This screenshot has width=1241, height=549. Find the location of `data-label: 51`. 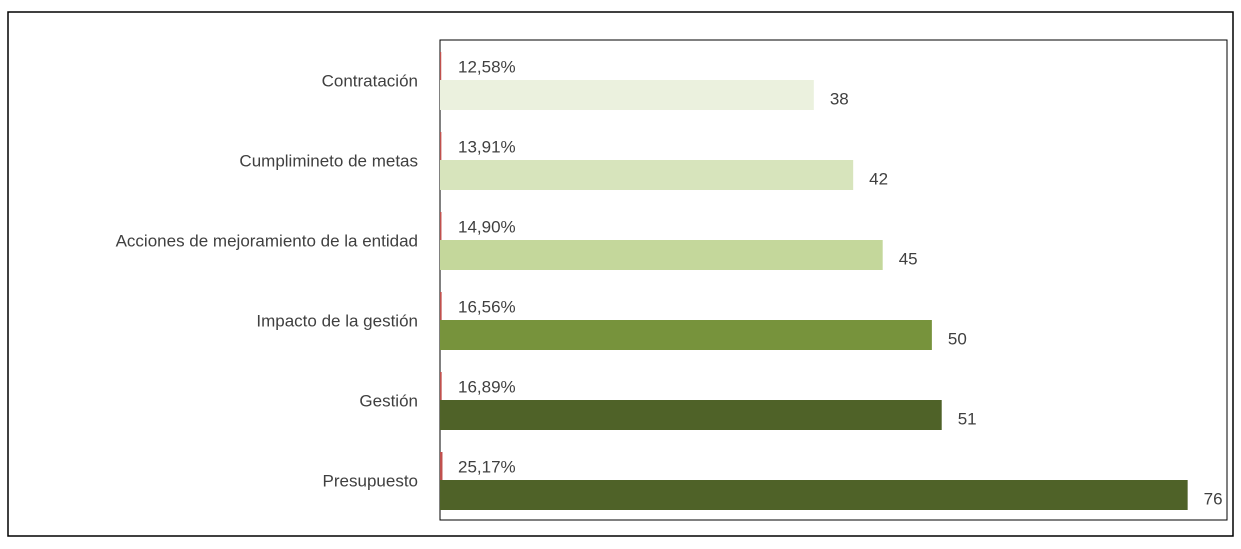

data-label: 51 is located at coordinates (967, 418).